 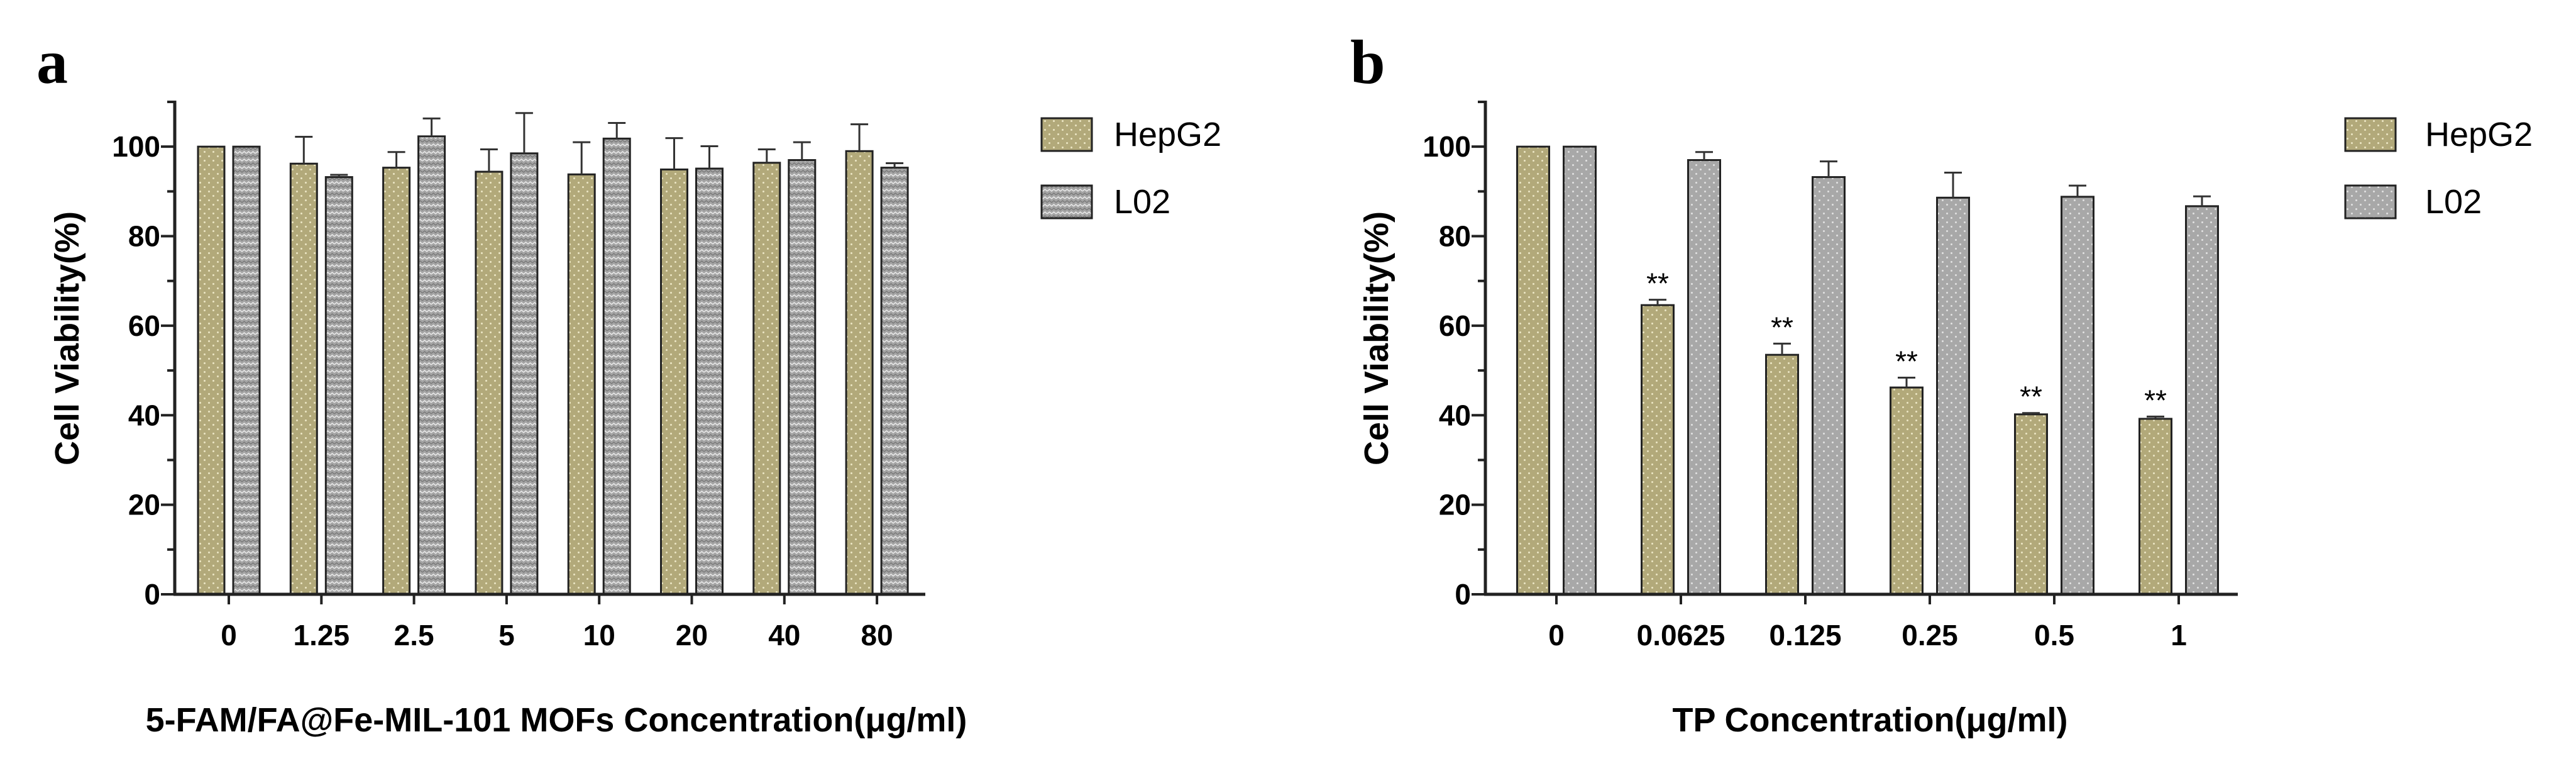 I want to click on legend-swatch-l02, so click(x=1067, y=201).